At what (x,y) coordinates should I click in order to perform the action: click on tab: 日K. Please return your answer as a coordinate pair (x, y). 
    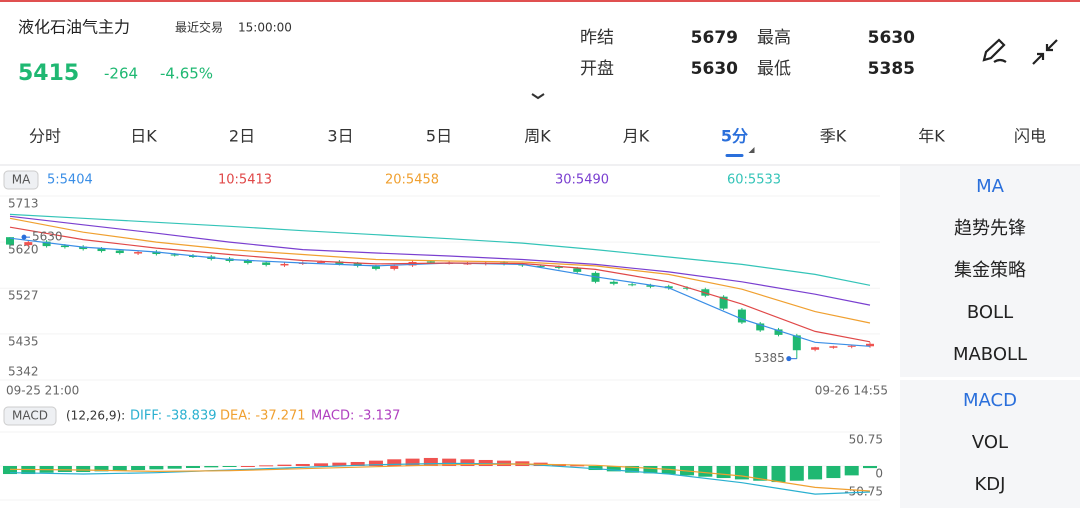
    Looking at the image, I should click on (143, 136).